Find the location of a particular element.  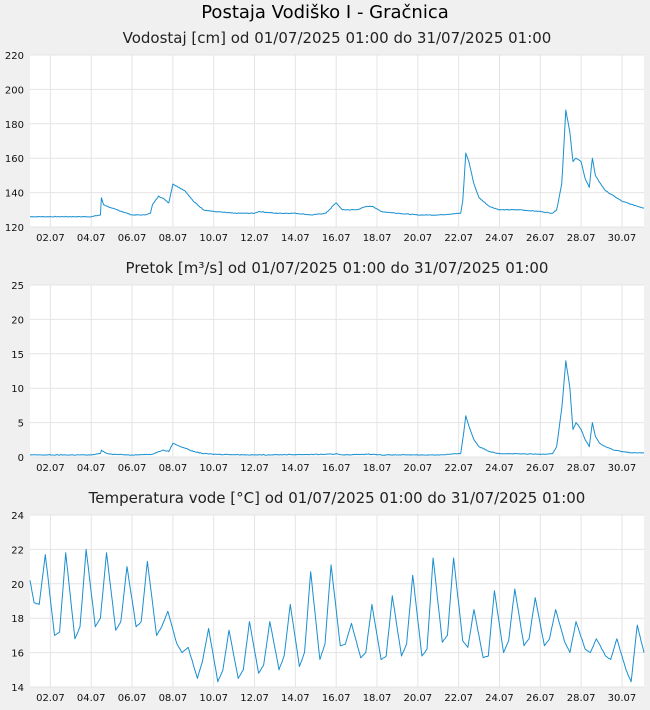

y-tick-label: 18 is located at coordinates (17, 619).